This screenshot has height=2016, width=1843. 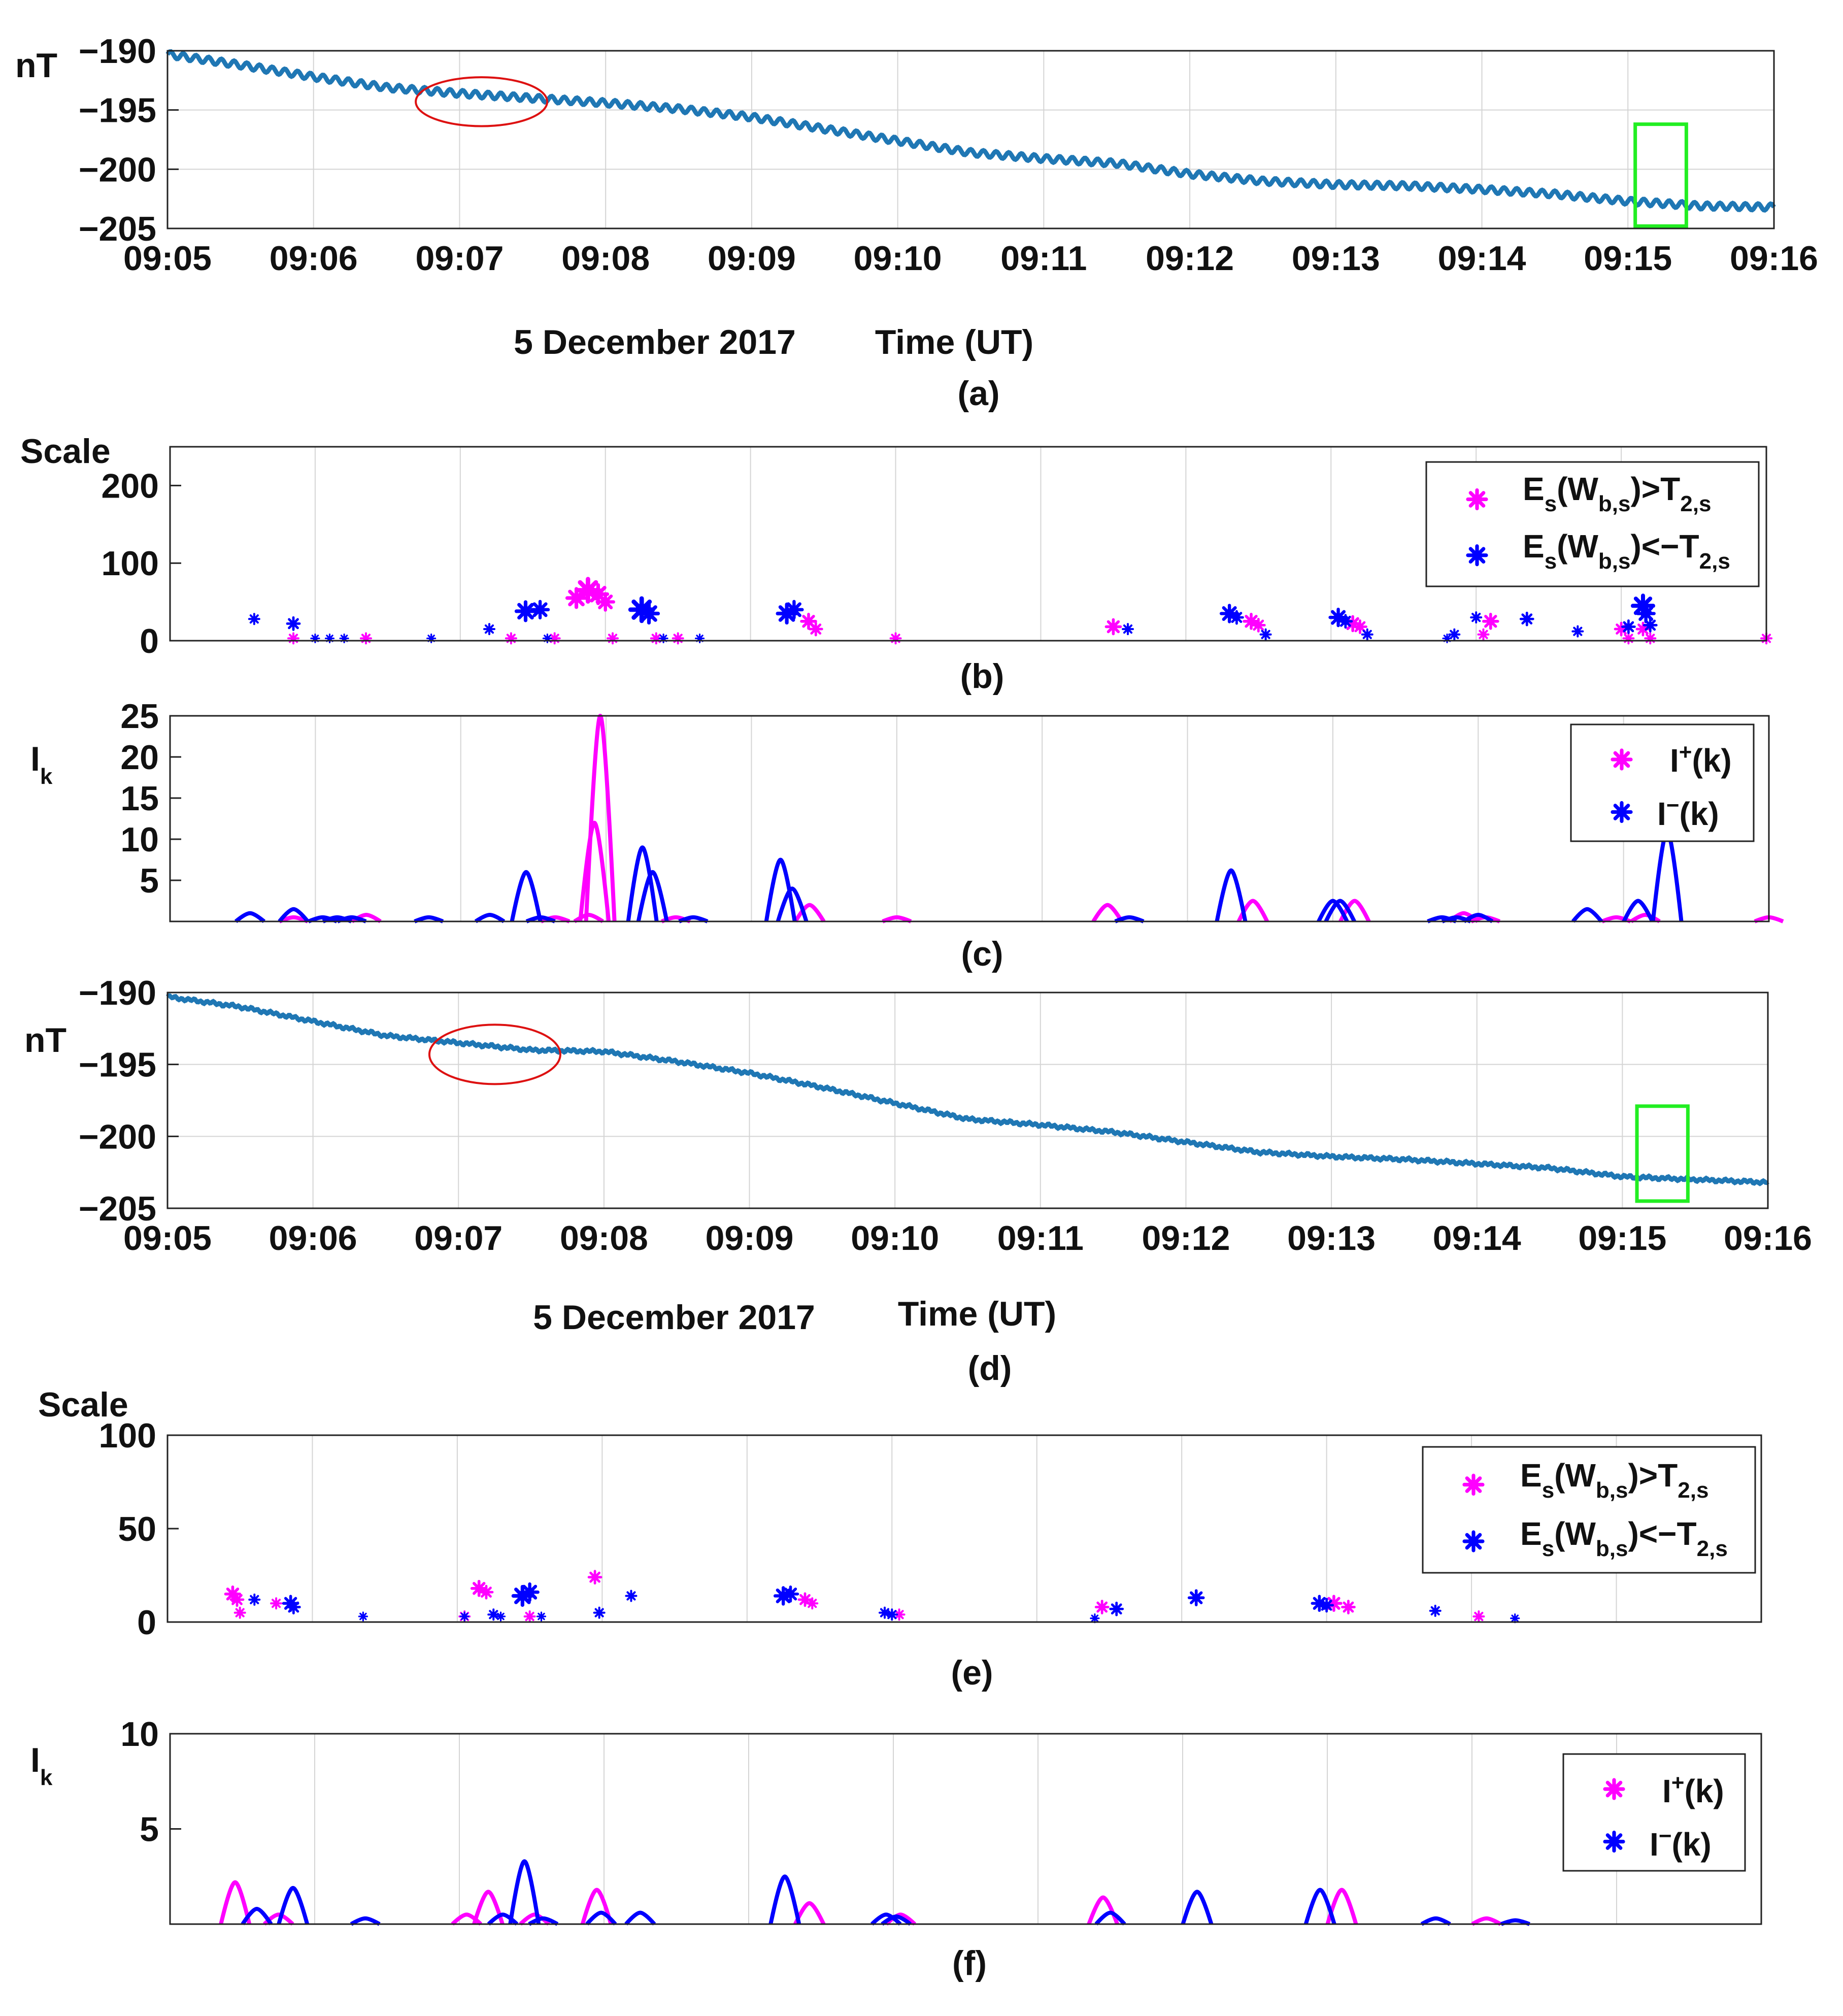 I want to click on legend-marker-negative-c, so click(x=1622, y=812).